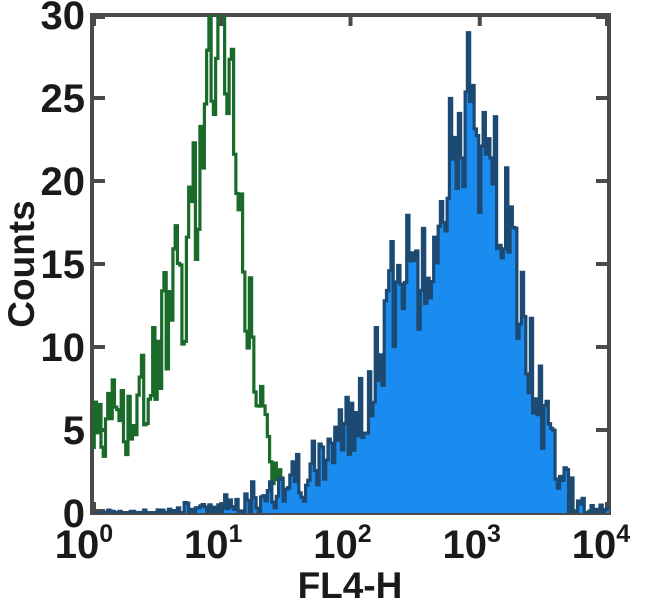 Image resolution: width=650 pixels, height=615 pixels. I want to click on x-tick-label-4: 10⁴, so click(601, 543).